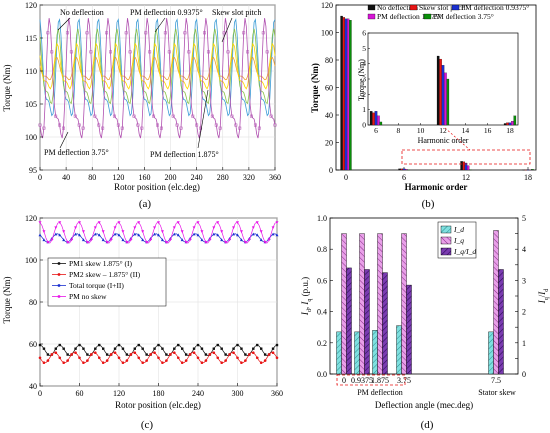 The height and width of the screenshot is (433, 550). I want to click on legend-label: I_q/I_d, so click(464, 251).